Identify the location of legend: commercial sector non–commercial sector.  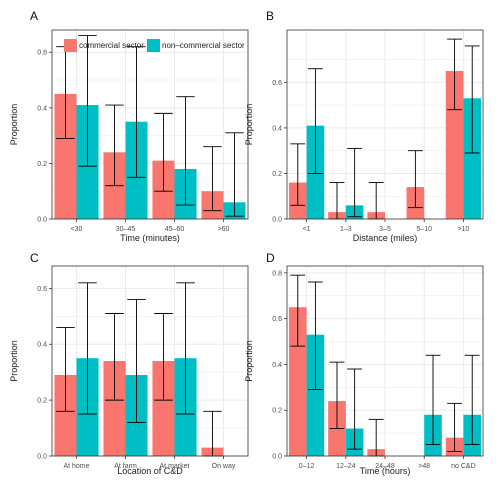
(154, 45).